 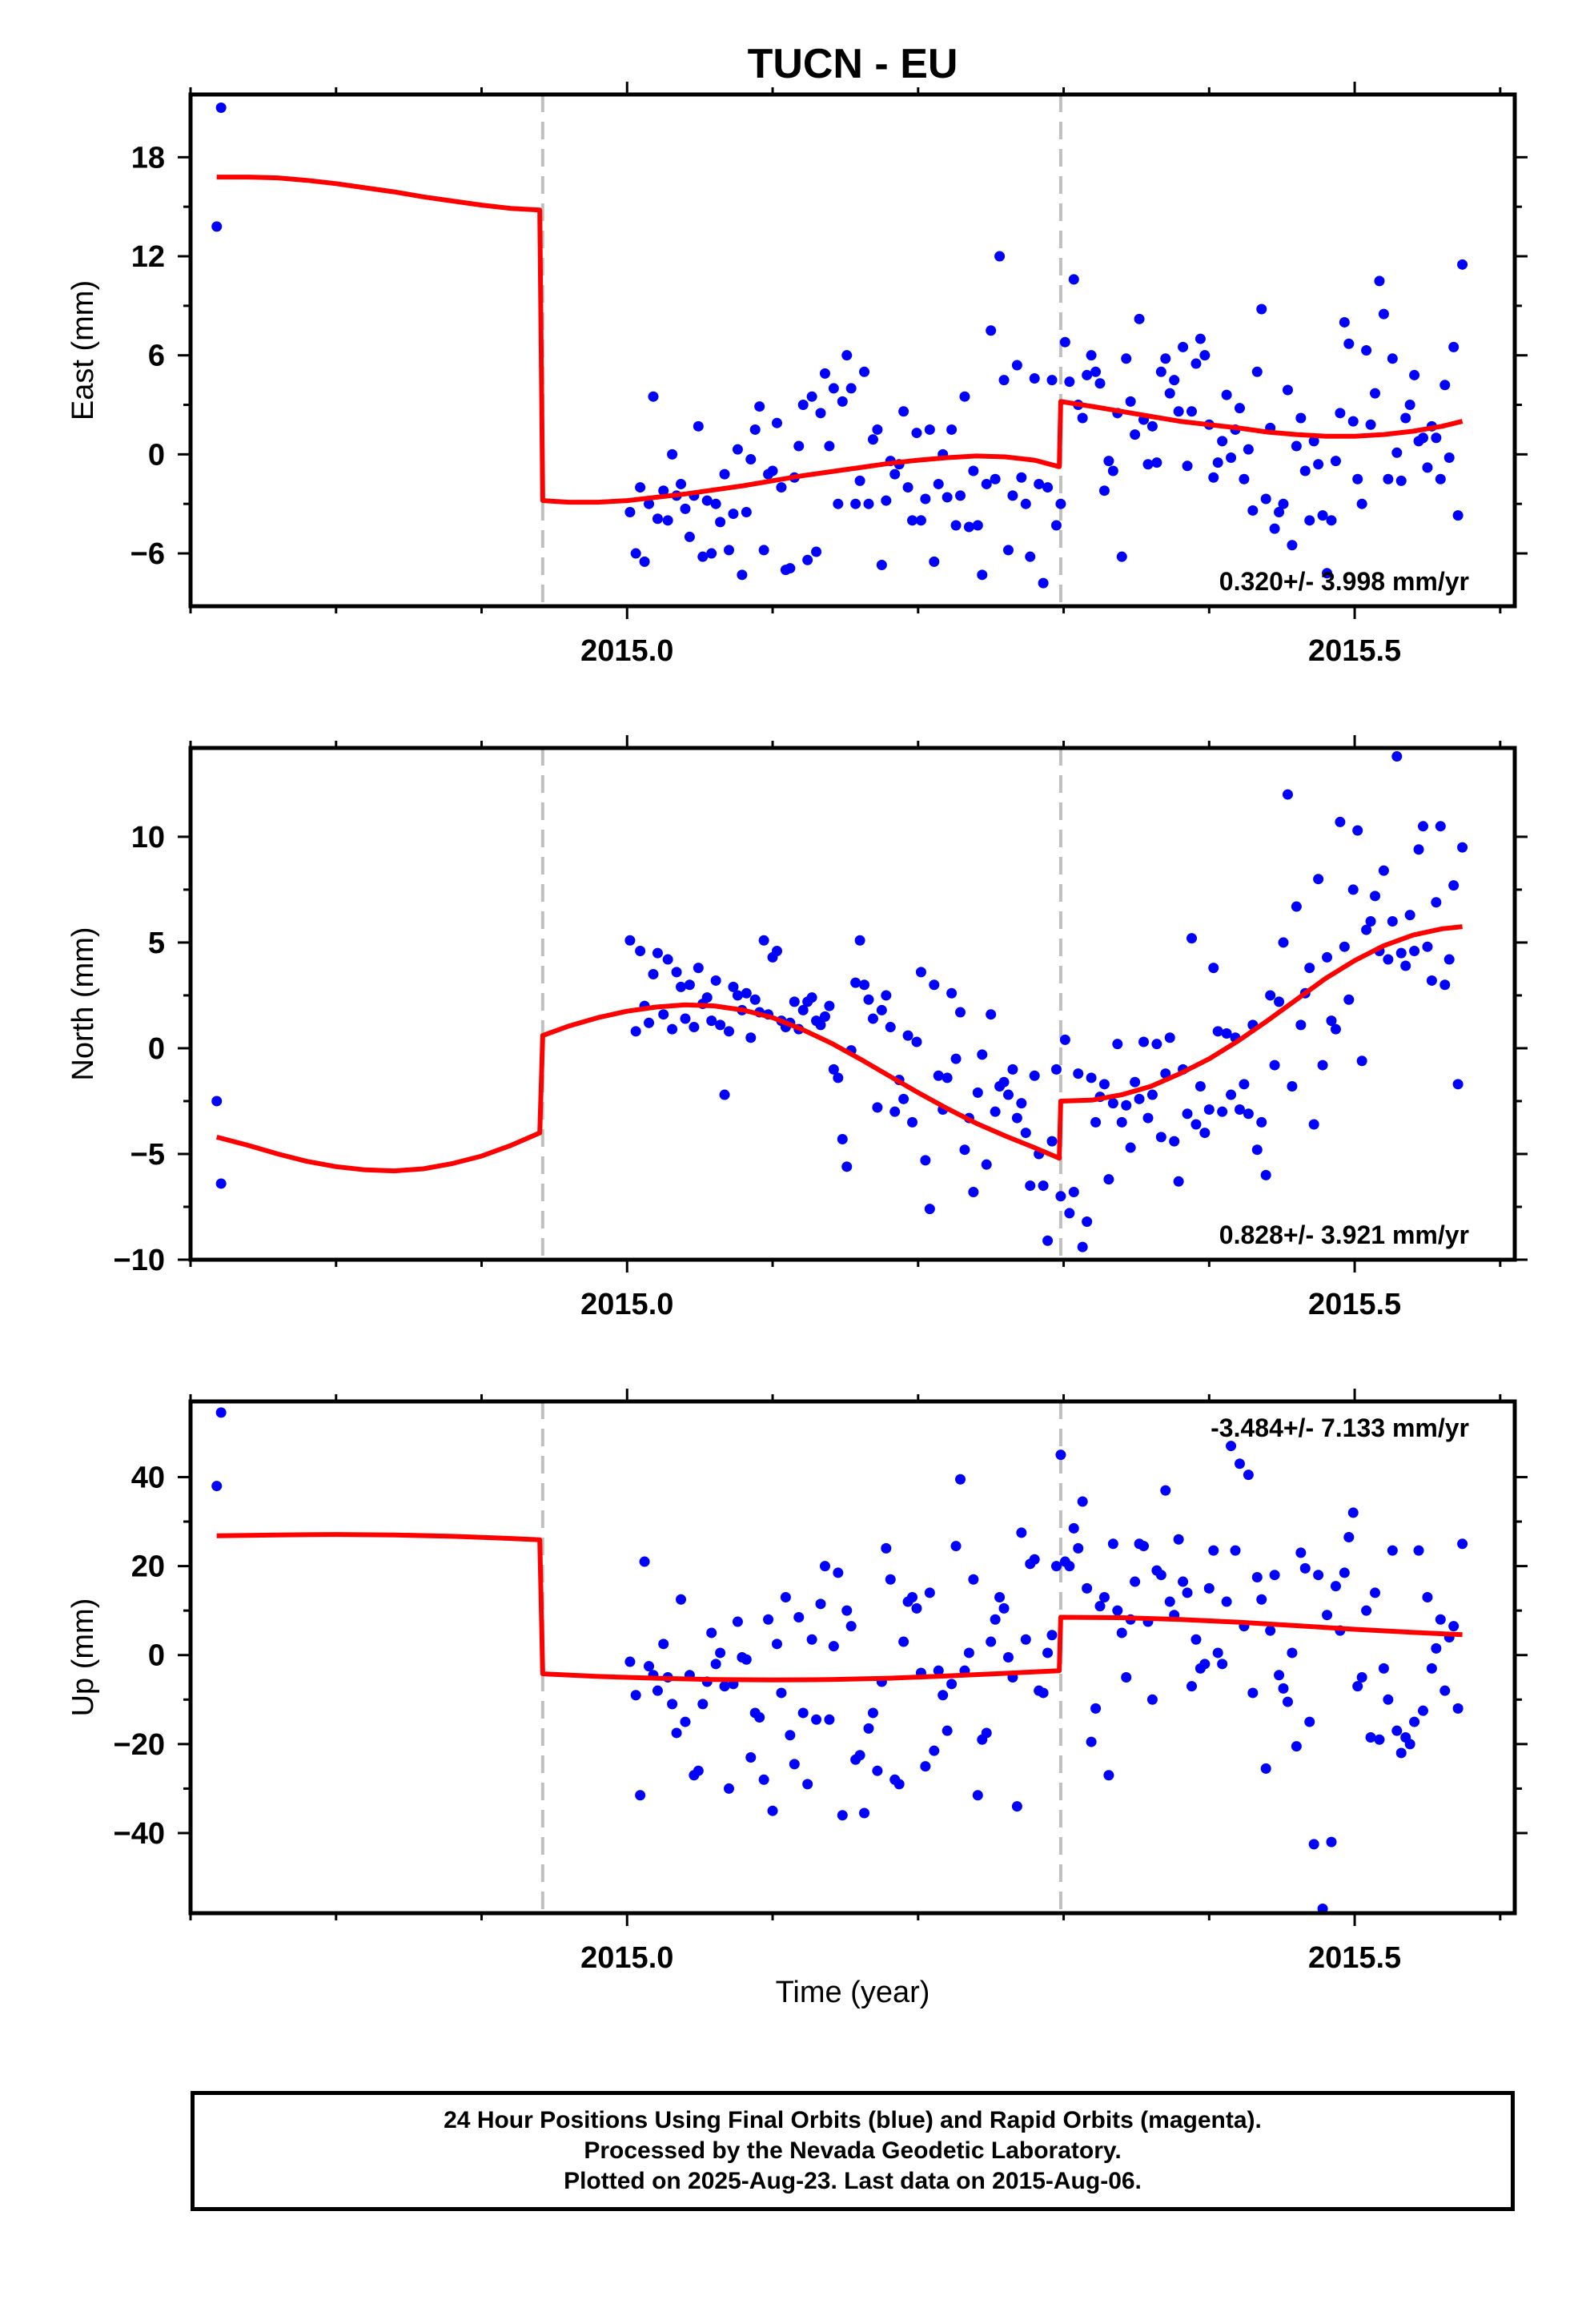 I want to click on x-tick-label: 2015.0, so click(x=626, y=1304).